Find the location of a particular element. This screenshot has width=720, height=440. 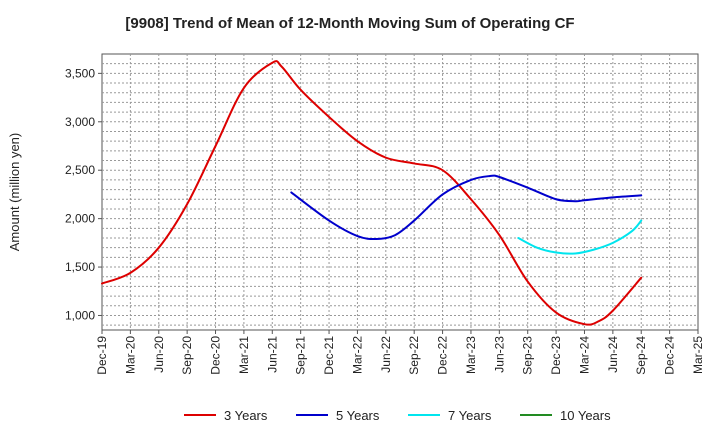

y-axis-label: Amount (million yen) is located at coordinates (14, 192).